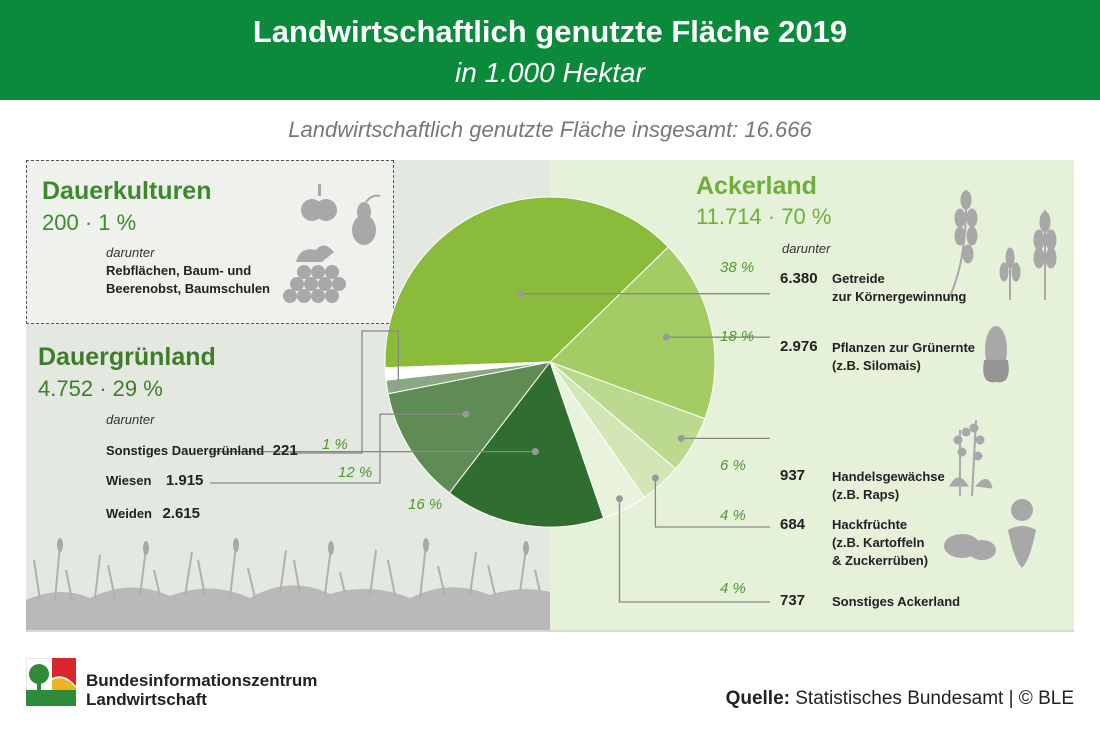  What do you see at coordinates (129, 513) in the screenshot?
I see `legend-label: Weiden` at bounding box center [129, 513].